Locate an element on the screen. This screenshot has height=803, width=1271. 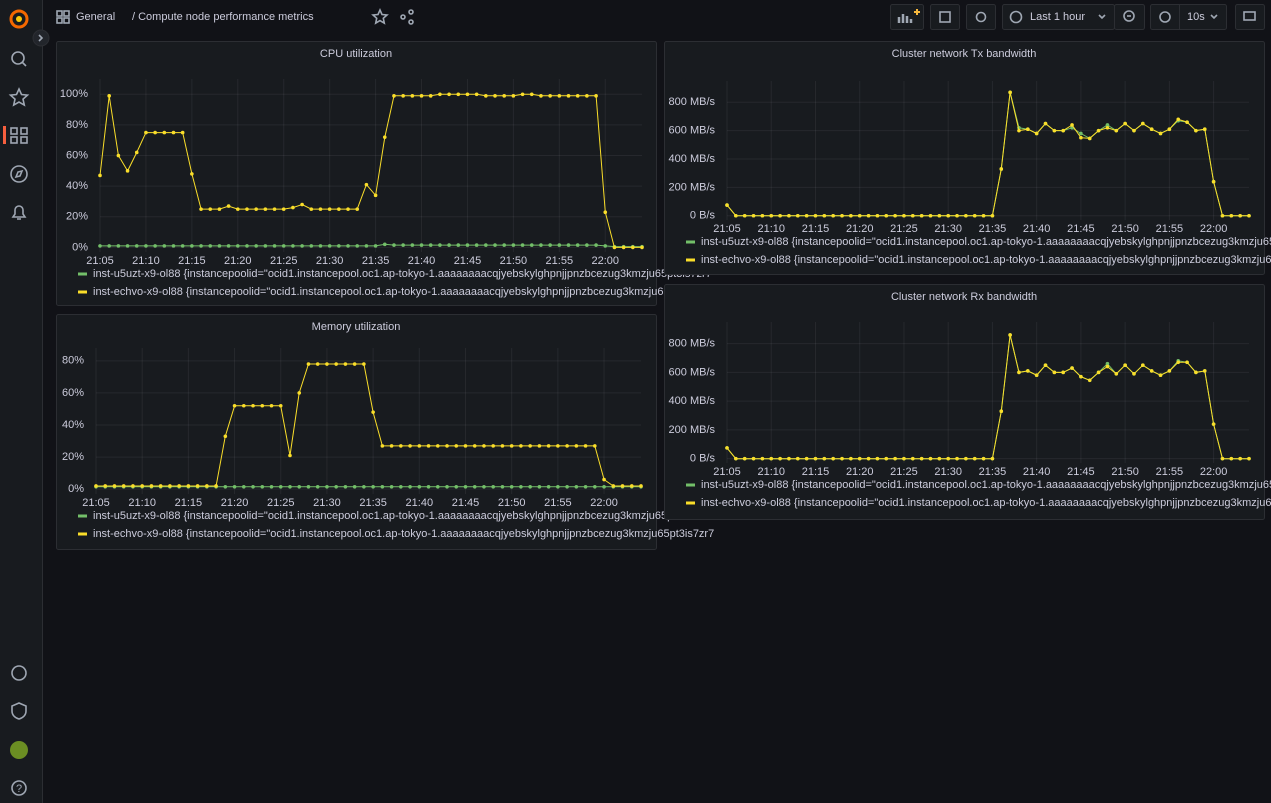
view-mode-button is located at coordinates (1250, 17).